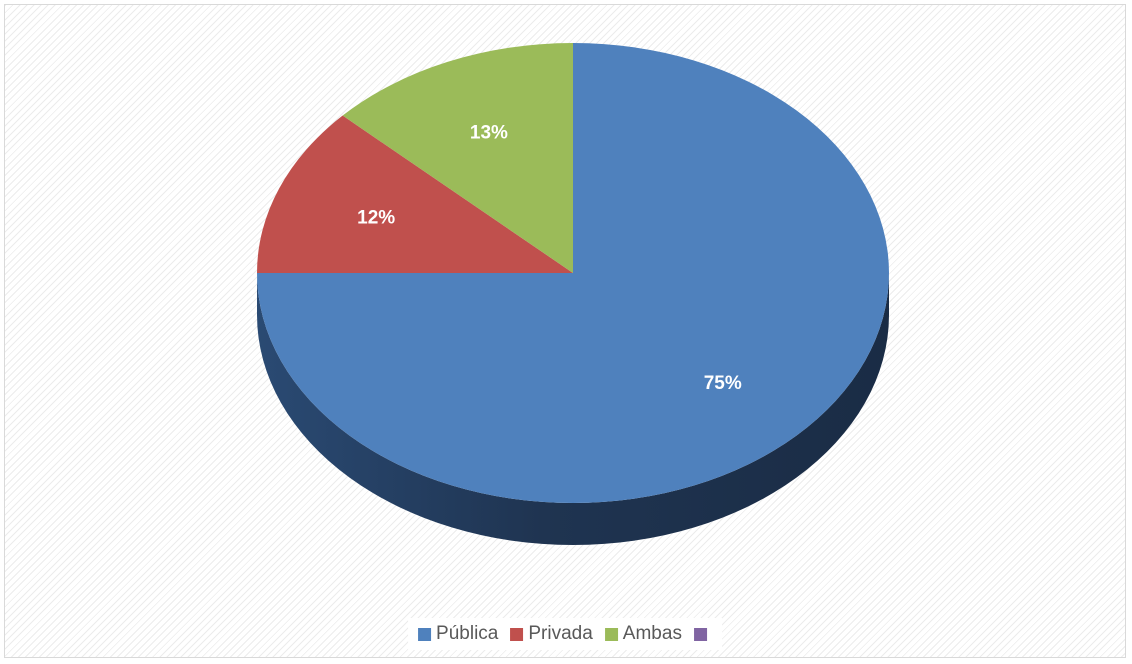  I want to click on legend-item-privada: Privada, so click(551, 634).